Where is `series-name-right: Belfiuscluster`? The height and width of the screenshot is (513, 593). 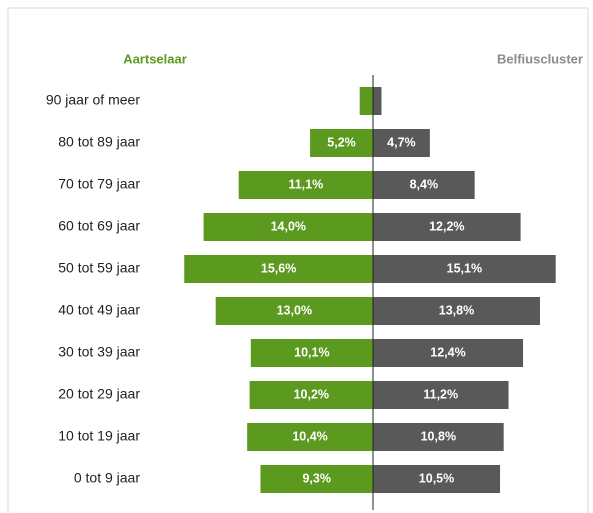 series-name-right: Belfiuscluster is located at coordinates (540, 58).